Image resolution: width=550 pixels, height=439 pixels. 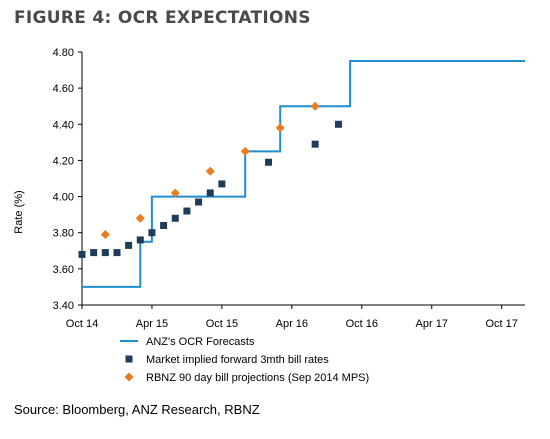 What do you see at coordinates (63, 89) in the screenshot?
I see `y-tick-label: 4.60` at bounding box center [63, 89].